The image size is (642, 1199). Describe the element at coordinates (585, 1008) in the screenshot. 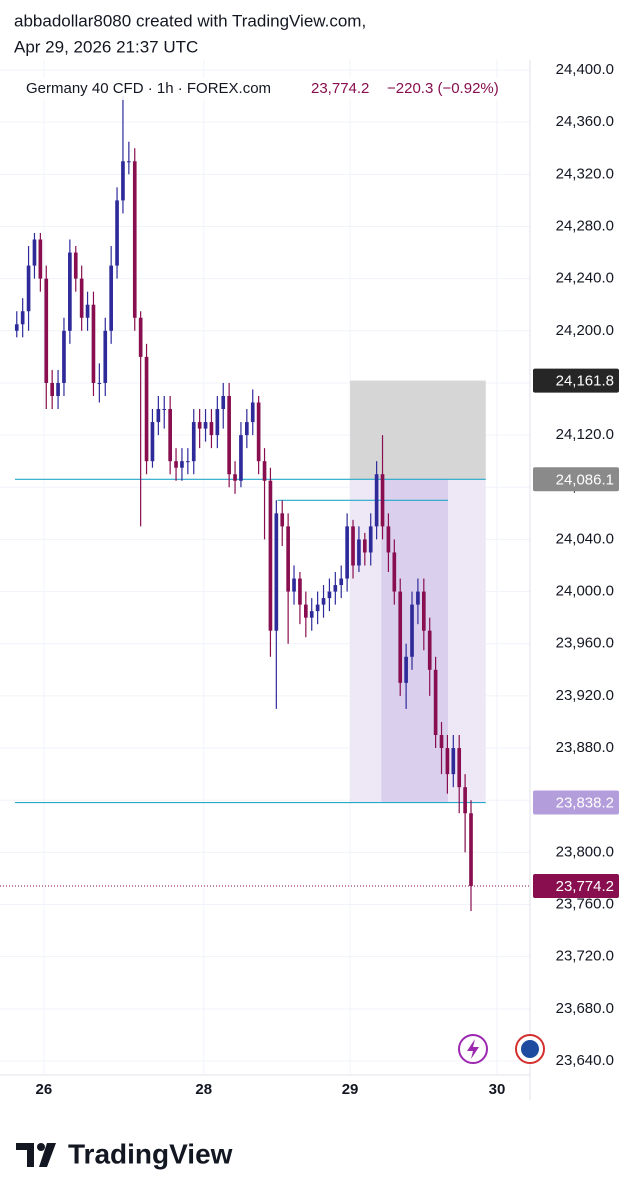

I see `y-tick-label: 23,680.0` at that location.